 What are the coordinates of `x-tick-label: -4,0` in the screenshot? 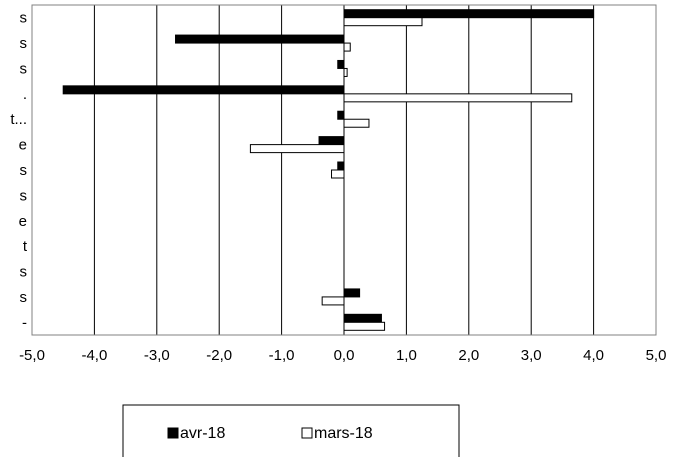 It's located at (94, 355).